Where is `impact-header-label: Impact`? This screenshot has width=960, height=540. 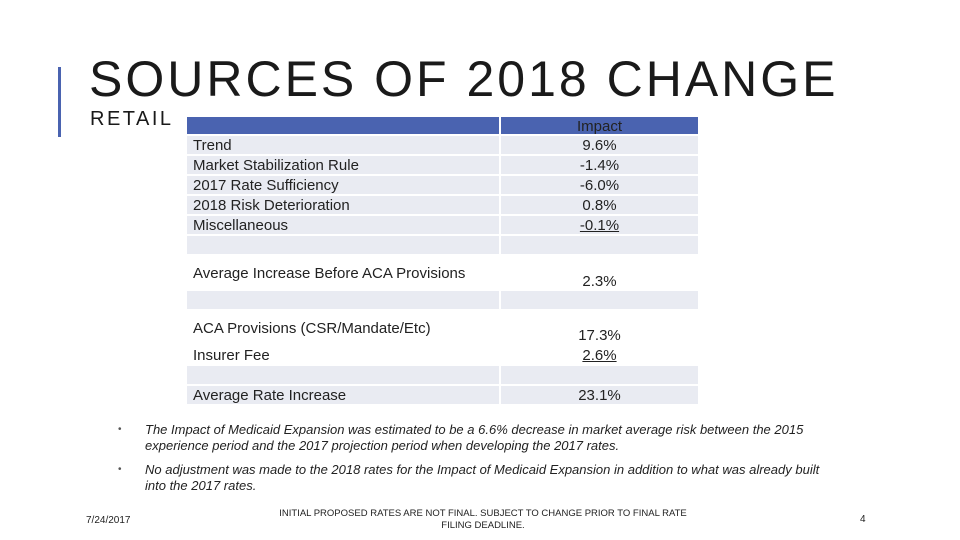
impact-header-label: Impact is located at coordinates (599, 126).